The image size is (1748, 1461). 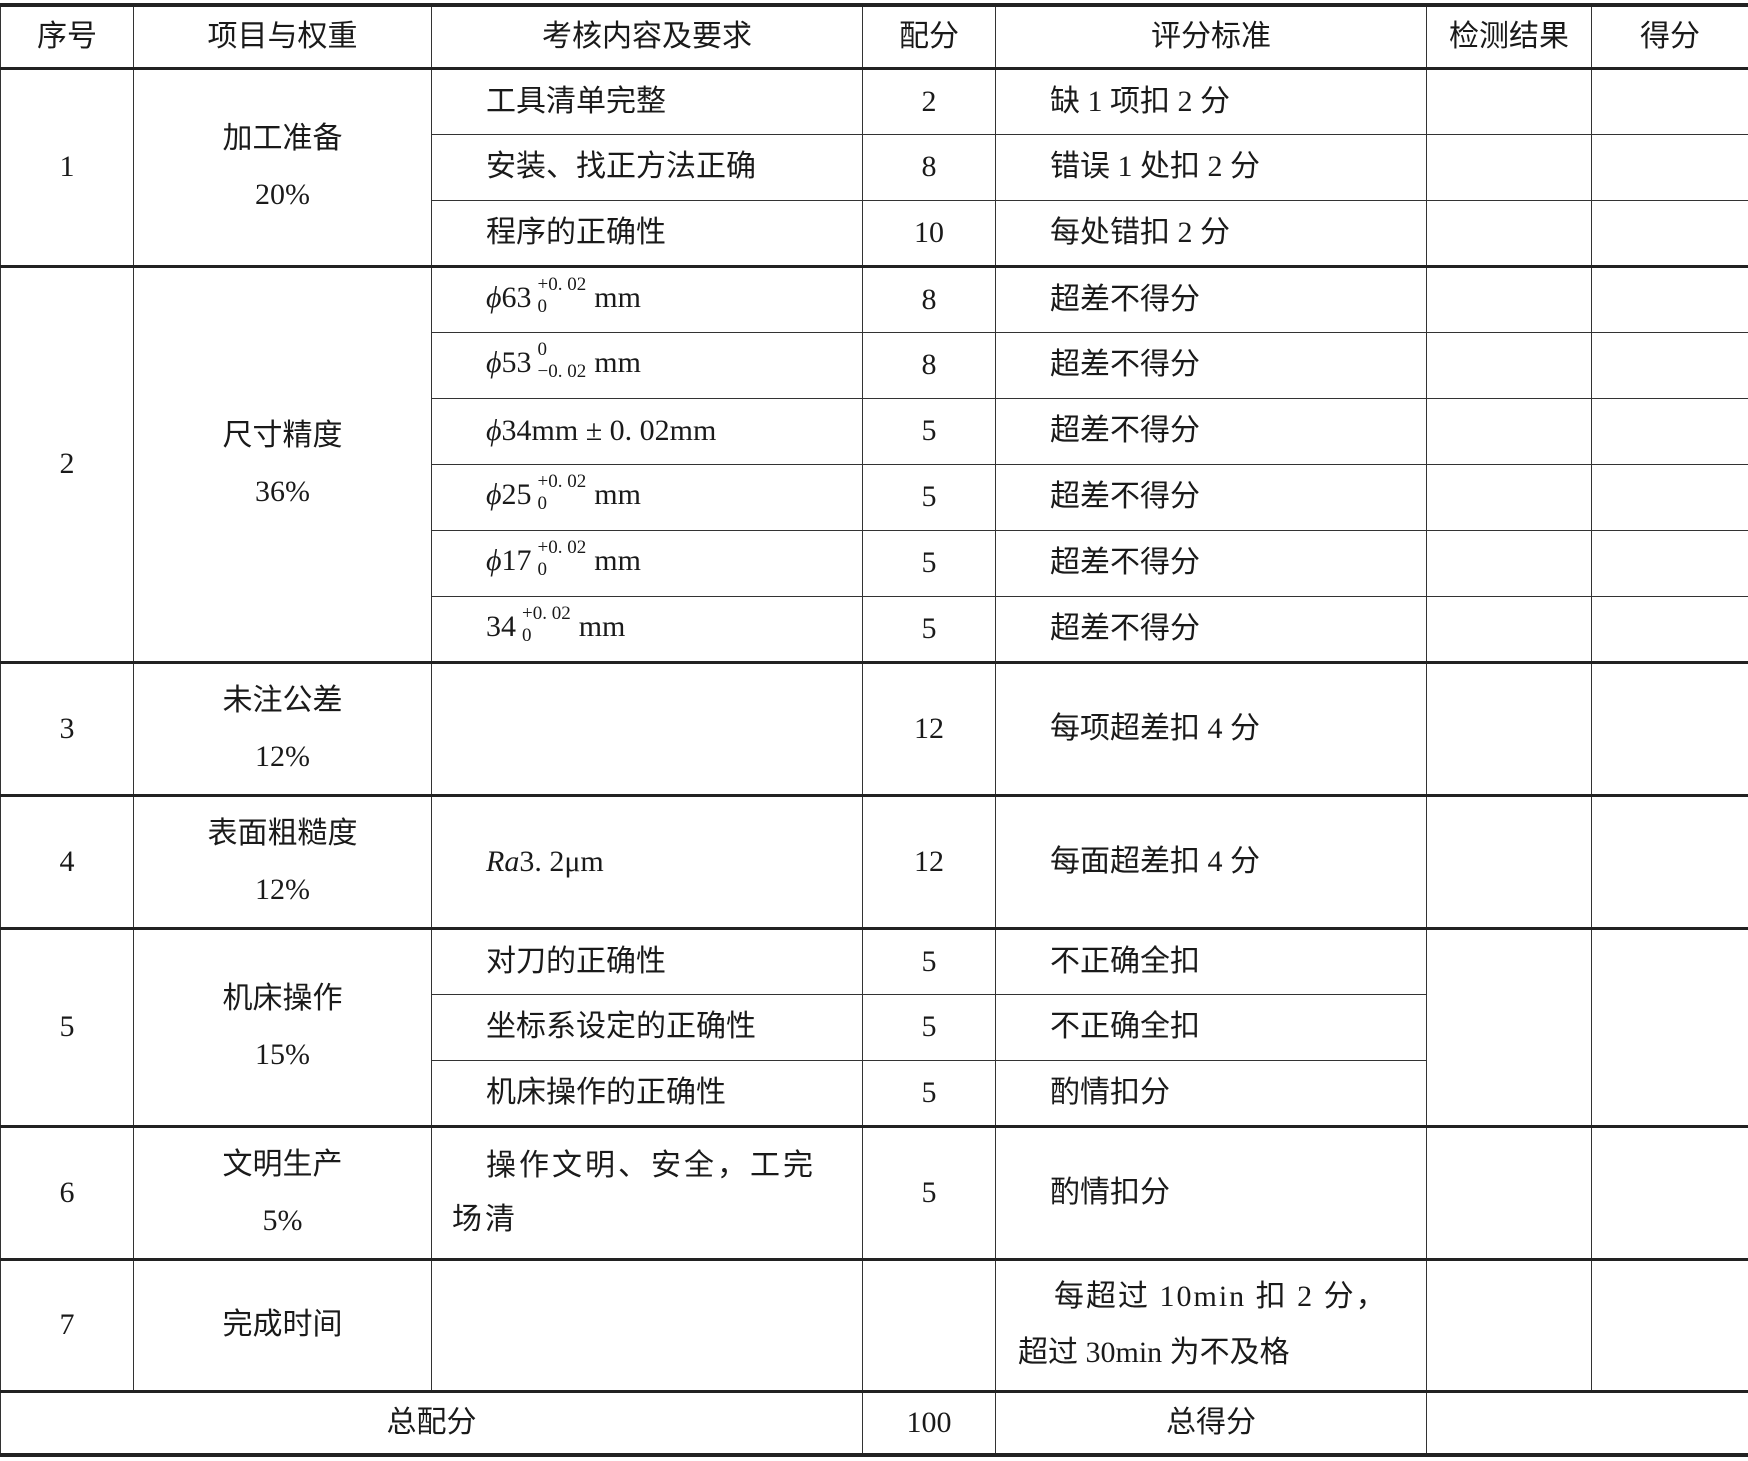 I want to click on header-cell: 项目与权重, so click(x=282, y=36).